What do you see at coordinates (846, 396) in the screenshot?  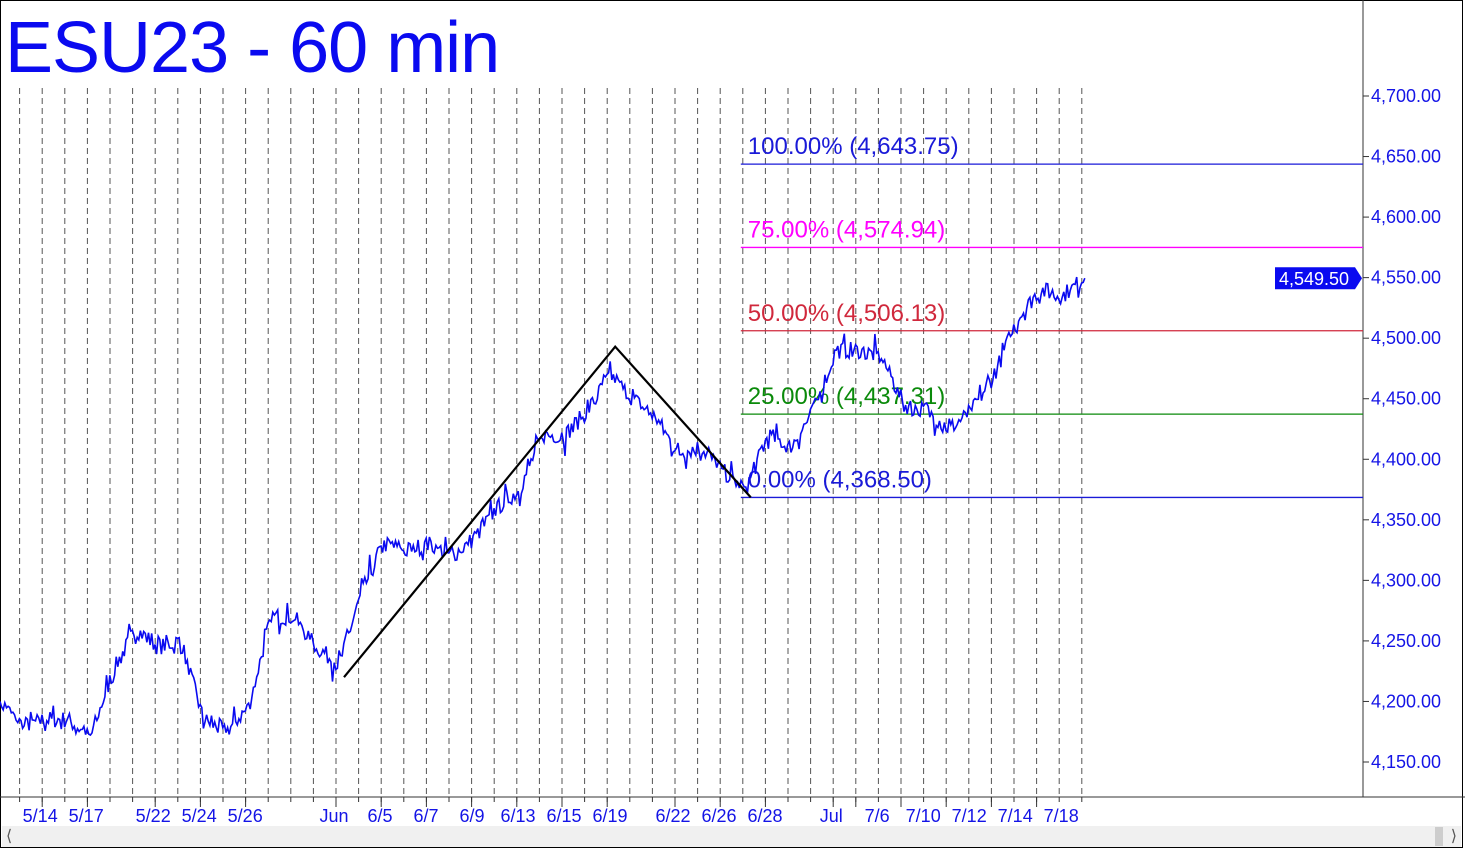 I see `fib-level-label: 25.00% (4,437.31)` at bounding box center [846, 396].